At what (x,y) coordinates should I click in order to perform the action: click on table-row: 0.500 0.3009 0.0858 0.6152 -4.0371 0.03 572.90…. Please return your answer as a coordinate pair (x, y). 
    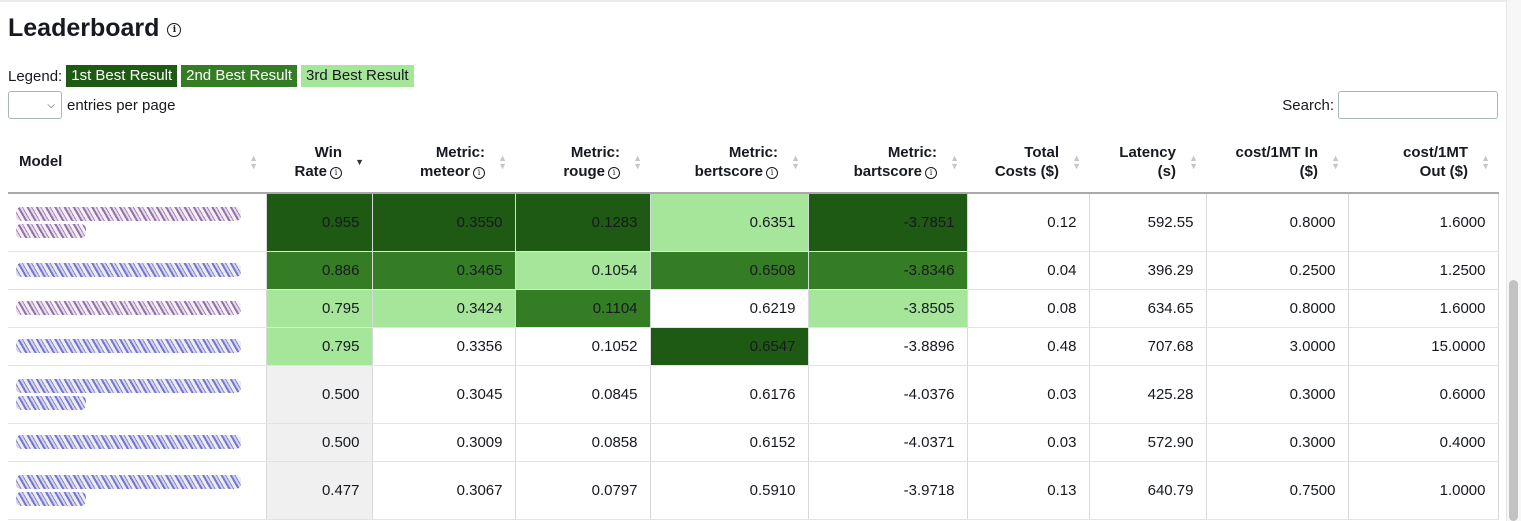
    Looking at the image, I should click on (753, 442).